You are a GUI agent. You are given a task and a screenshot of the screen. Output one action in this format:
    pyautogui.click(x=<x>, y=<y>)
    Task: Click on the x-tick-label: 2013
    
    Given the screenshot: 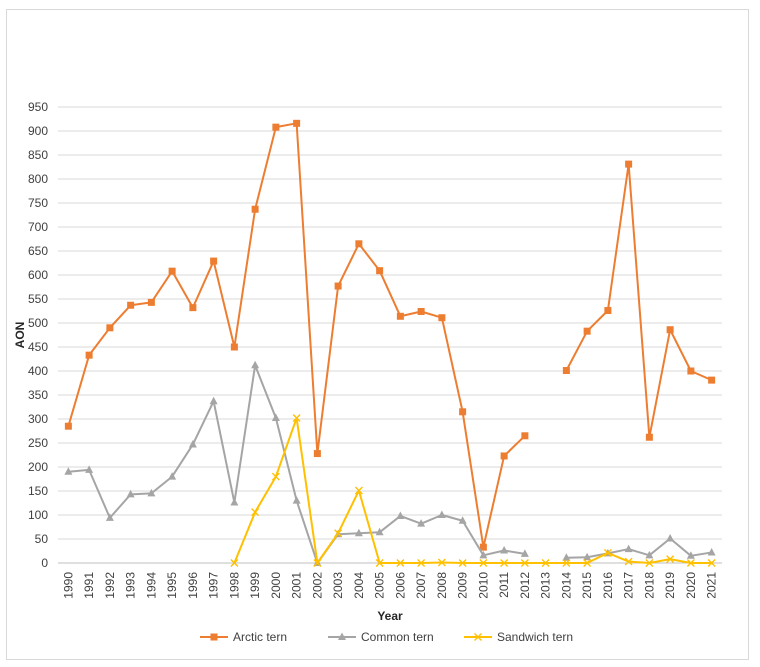 What is the action you would take?
    pyautogui.click(x=546, y=585)
    